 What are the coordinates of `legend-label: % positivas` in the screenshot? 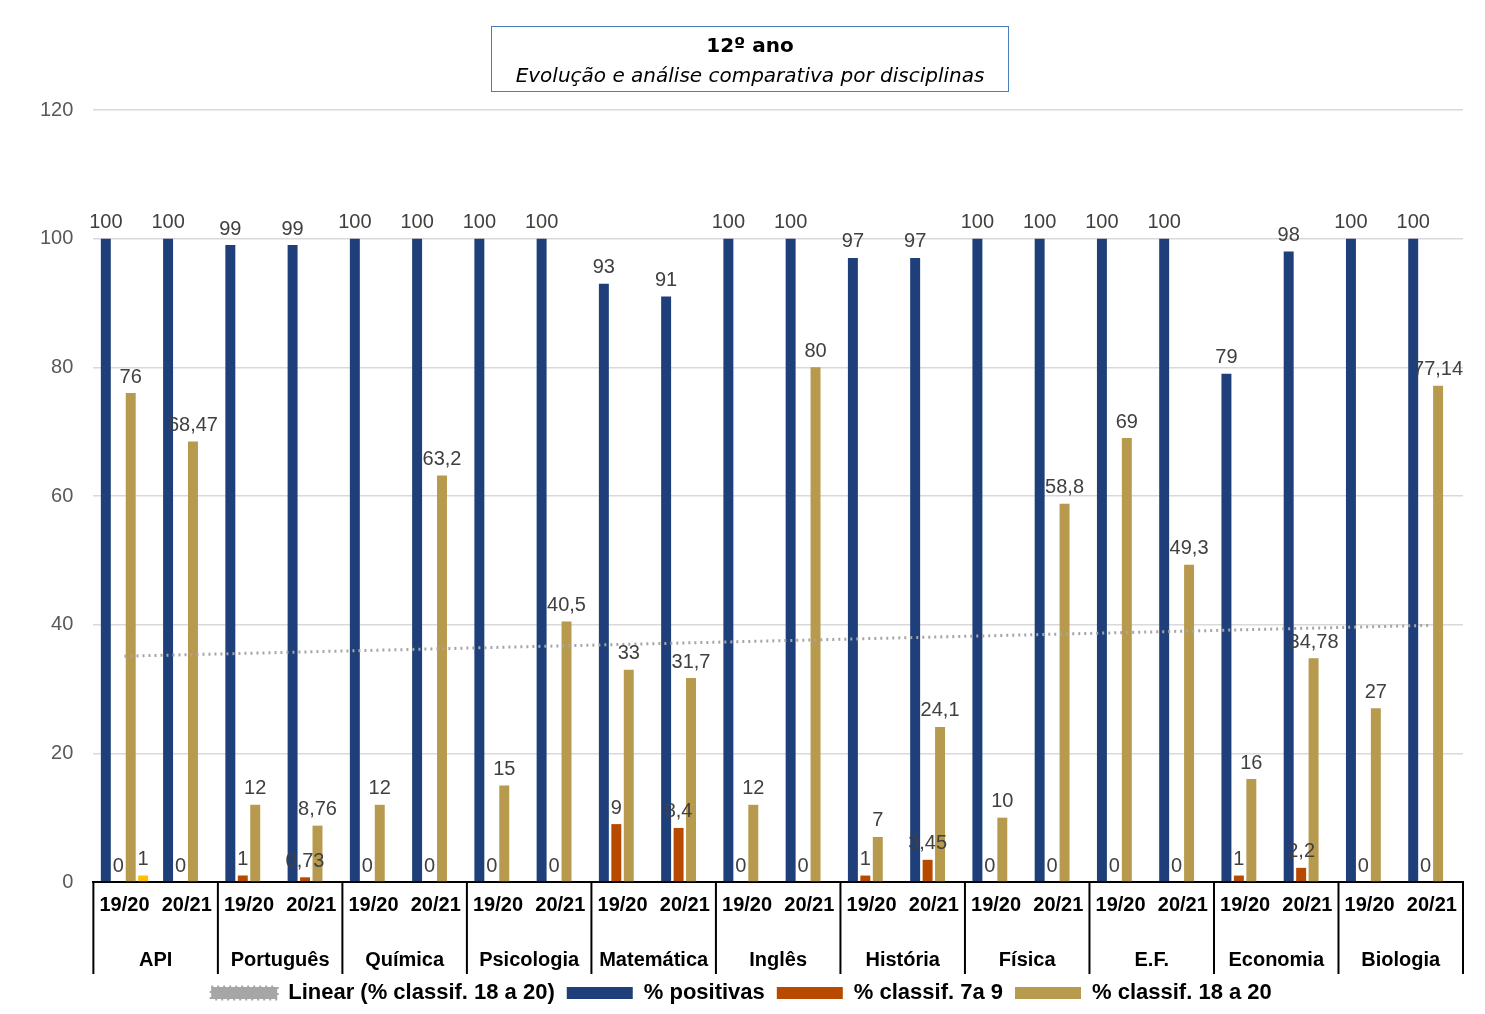 It's located at (704, 992).